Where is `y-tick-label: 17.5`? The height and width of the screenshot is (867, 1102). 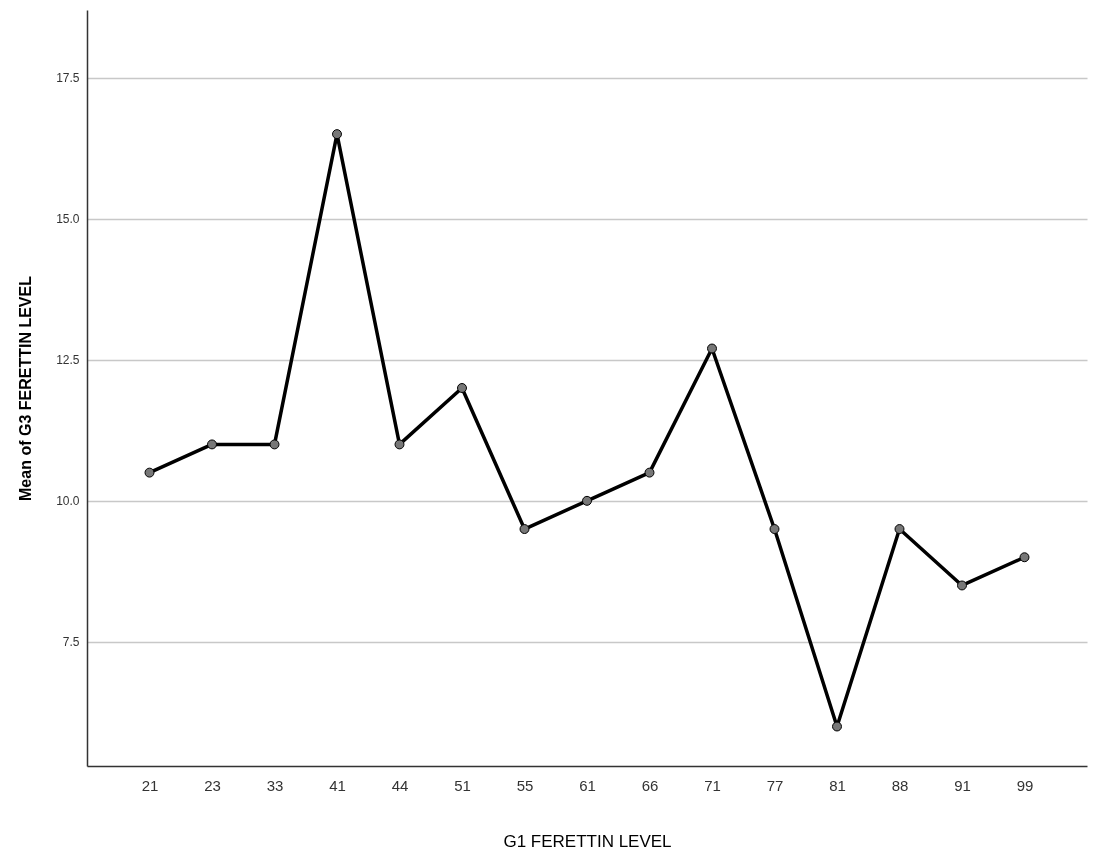
y-tick-label: 17.5 is located at coordinates (68, 78).